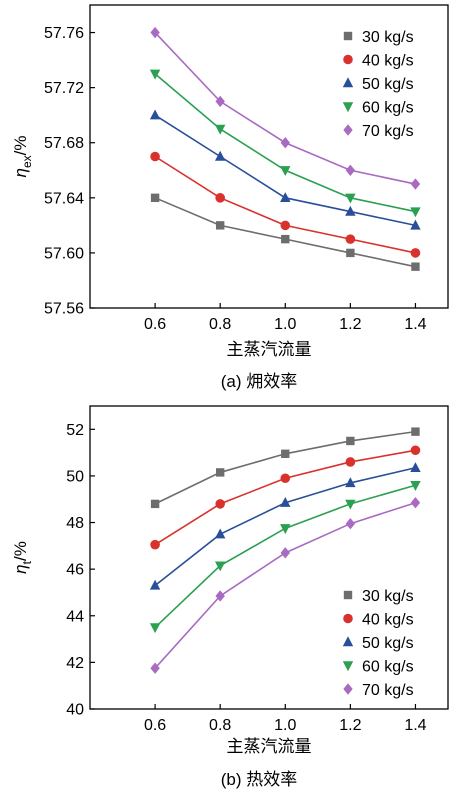 The height and width of the screenshot is (800, 475). Describe the element at coordinates (259, 381) in the screenshot. I see `chart-caption: (a) 㶲效率` at that location.